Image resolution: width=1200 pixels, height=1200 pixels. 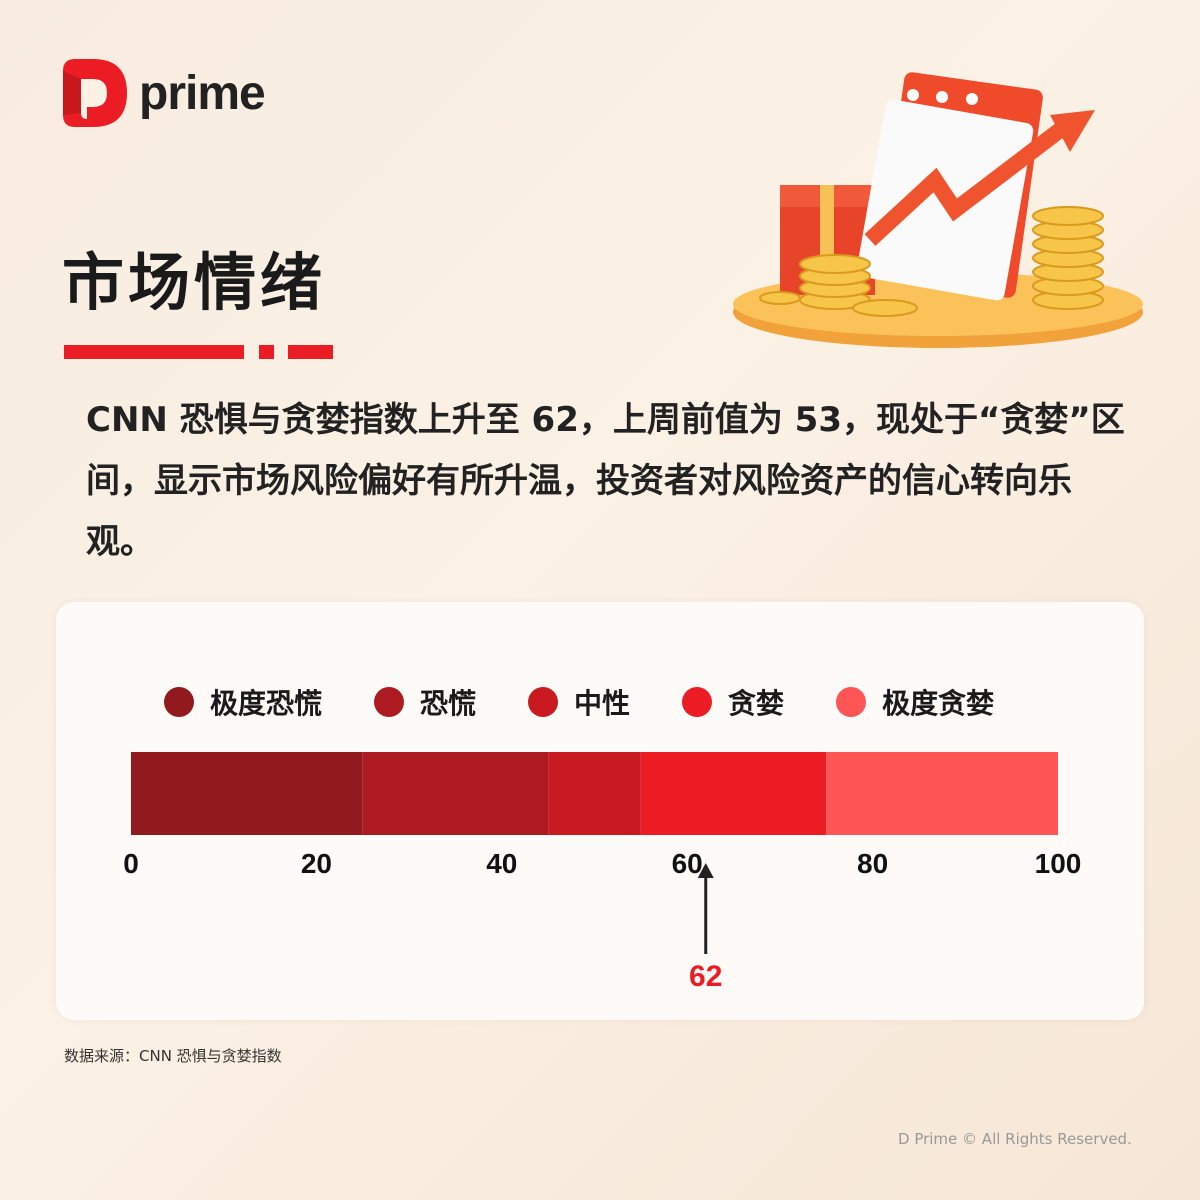 I want to click on legend-item: 恐慌, so click(x=425, y=702).